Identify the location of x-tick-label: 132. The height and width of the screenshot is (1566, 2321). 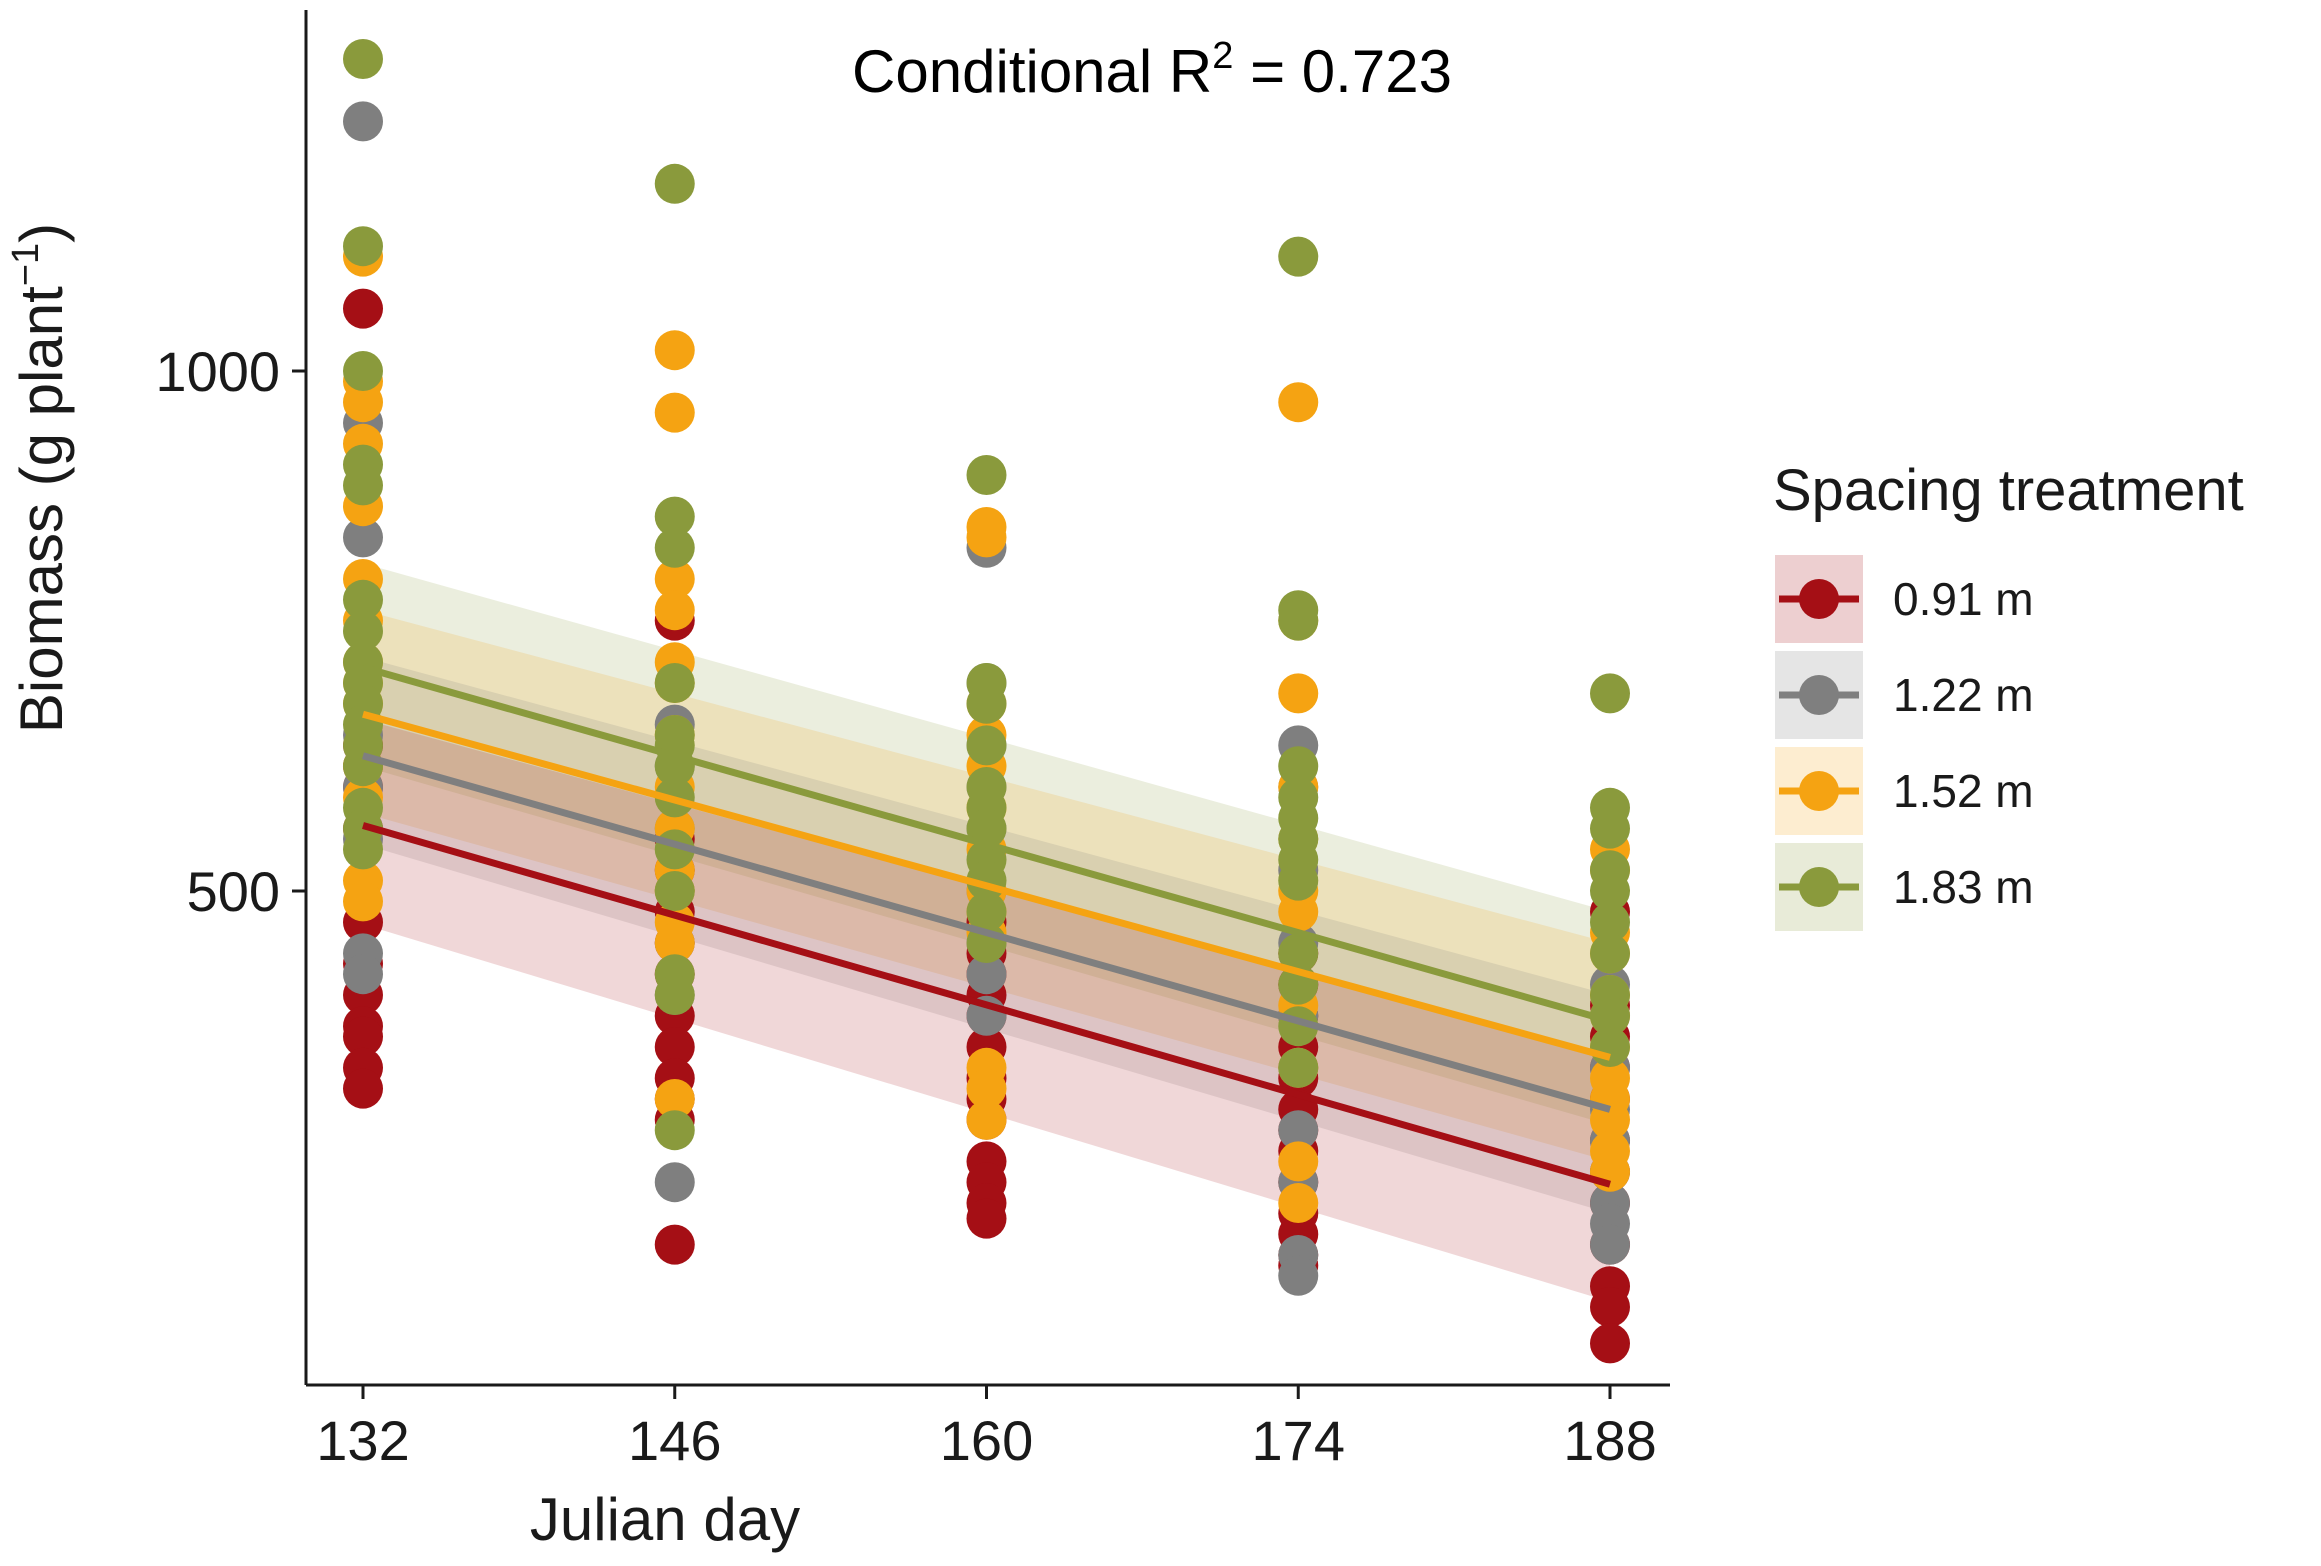
(362, 1440).